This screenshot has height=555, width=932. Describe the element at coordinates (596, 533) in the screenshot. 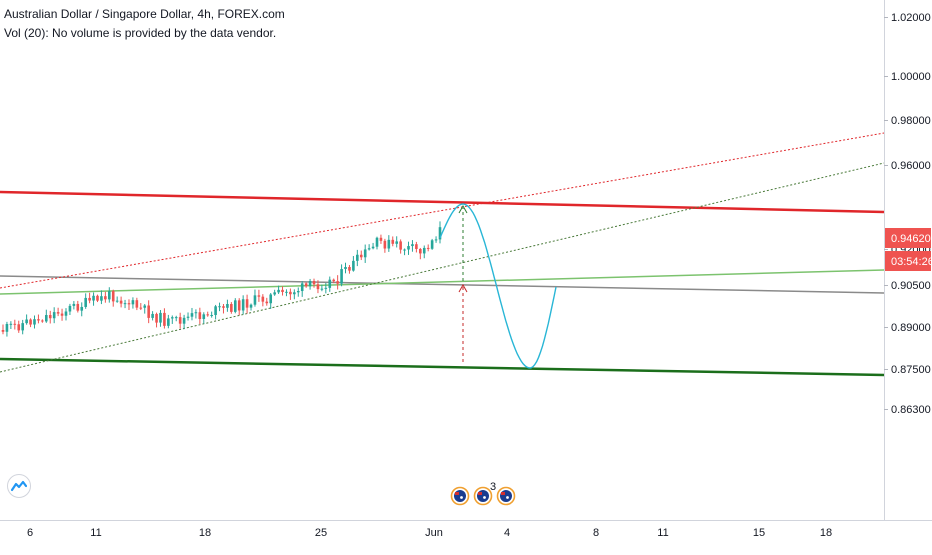

I see `time-tick-label: 8` at that location.